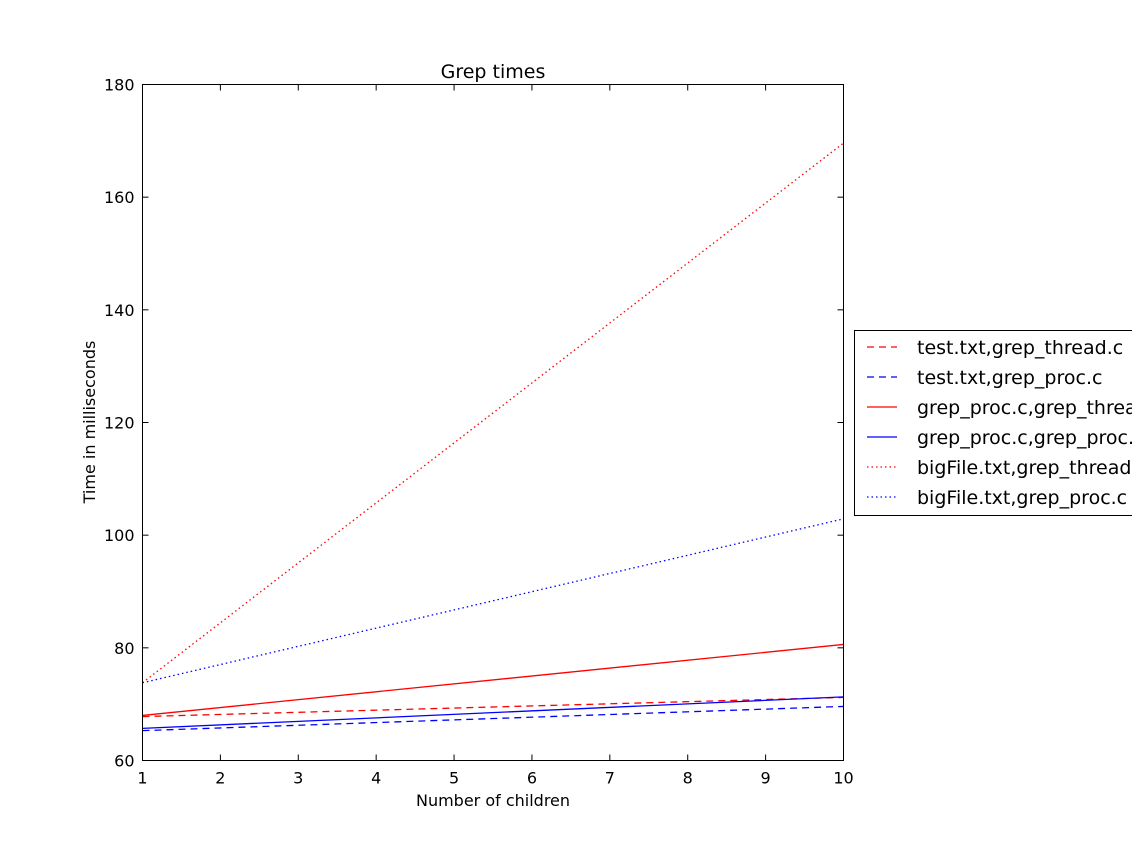  What do you see at coordinates (124, 648) in the screenshot?
I see `y-tick-label: 80` at bounding box center [124, 648].